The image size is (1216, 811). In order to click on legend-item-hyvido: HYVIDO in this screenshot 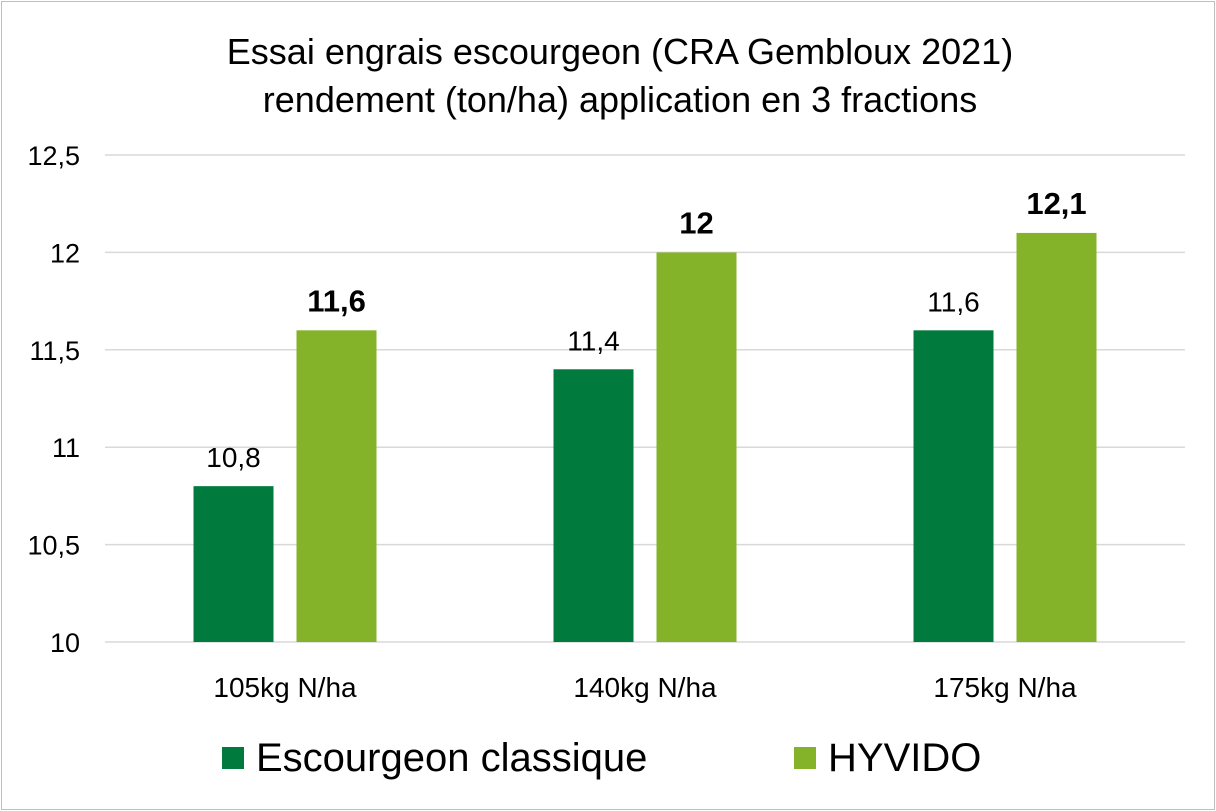, I will do `click(887, 758)`.